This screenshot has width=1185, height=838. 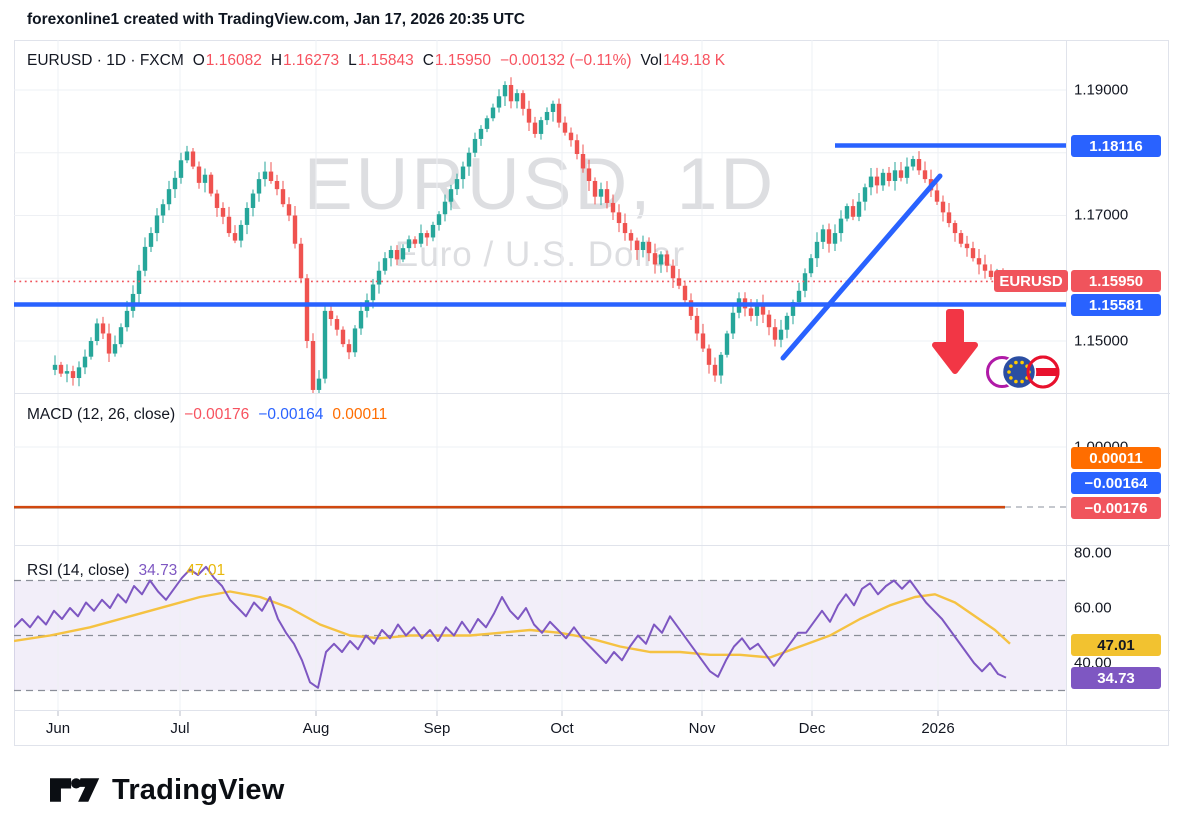 What do you see at coordinates (1066, 393) in the screenshot?
I see `price-scale-separator` at bounding box center [1066, 393].